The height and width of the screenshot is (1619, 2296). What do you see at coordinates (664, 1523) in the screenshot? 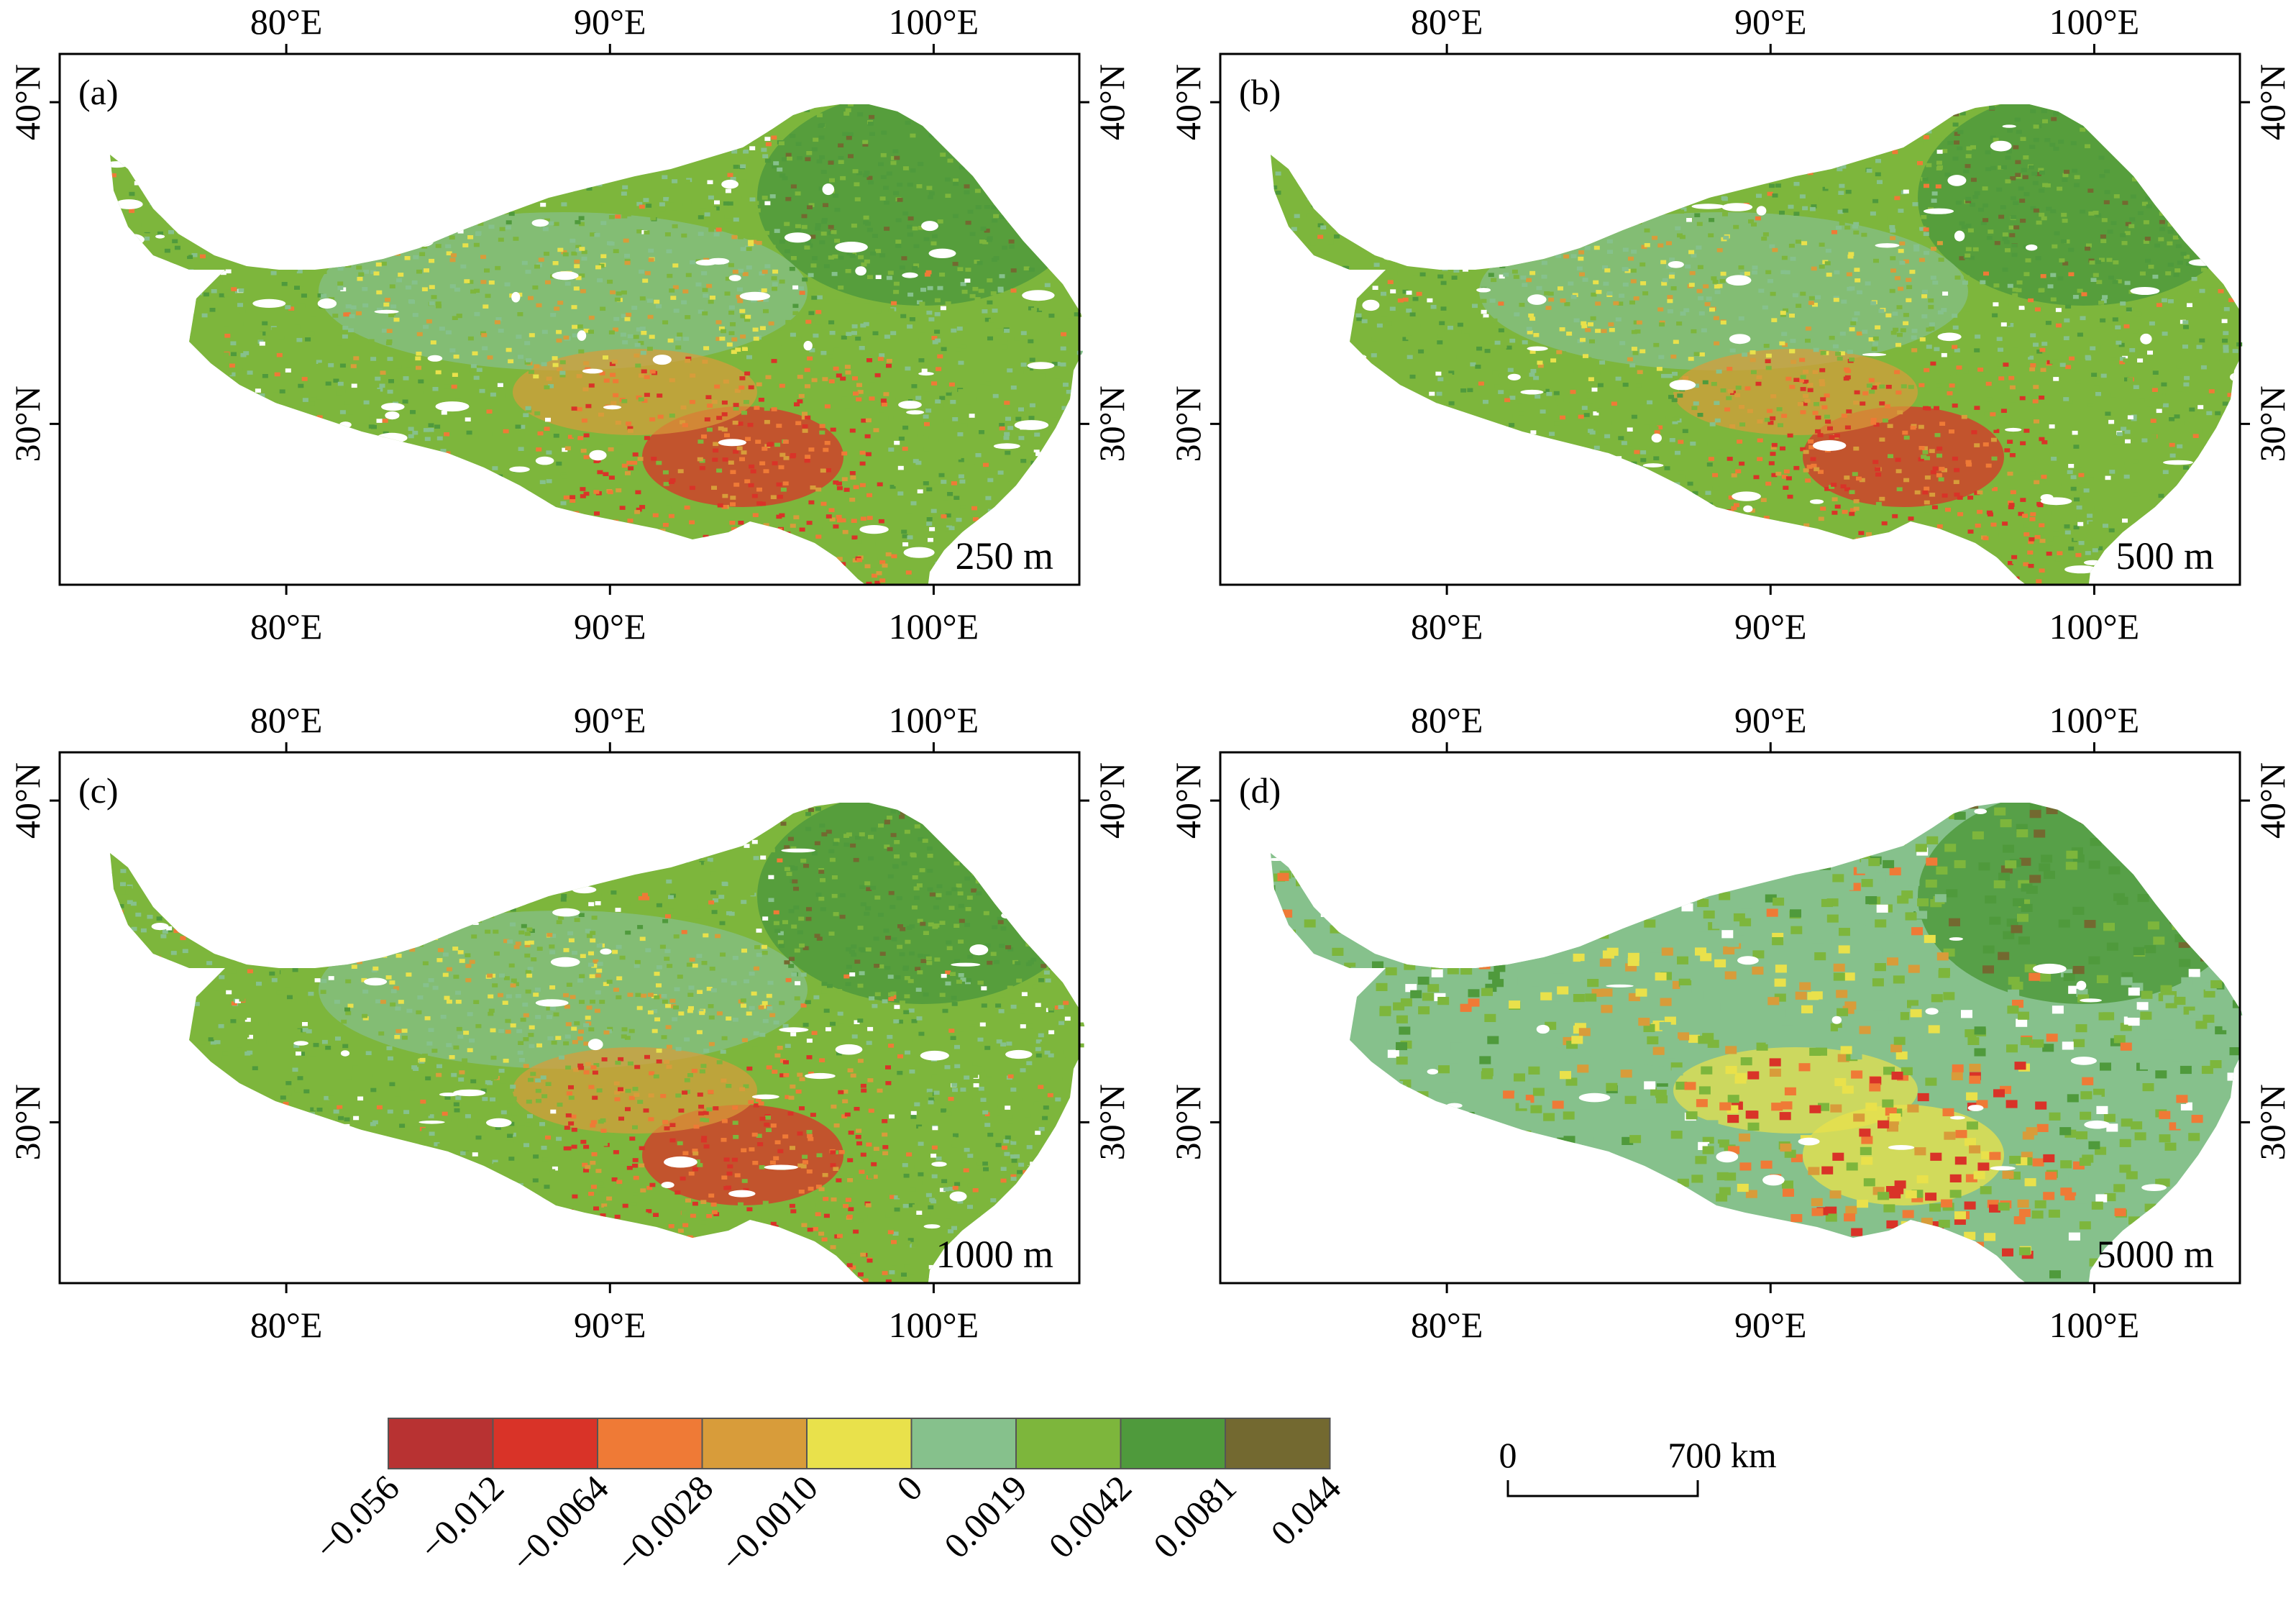
I see `legend-break-label: −0.0028` at bounding box center [664, 1523].